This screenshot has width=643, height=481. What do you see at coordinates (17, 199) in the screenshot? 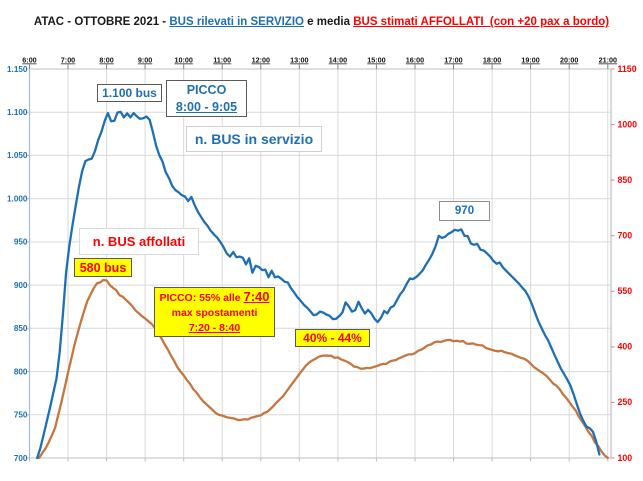
I see `svg-text: 1.000` at bounding box center [17, 199].